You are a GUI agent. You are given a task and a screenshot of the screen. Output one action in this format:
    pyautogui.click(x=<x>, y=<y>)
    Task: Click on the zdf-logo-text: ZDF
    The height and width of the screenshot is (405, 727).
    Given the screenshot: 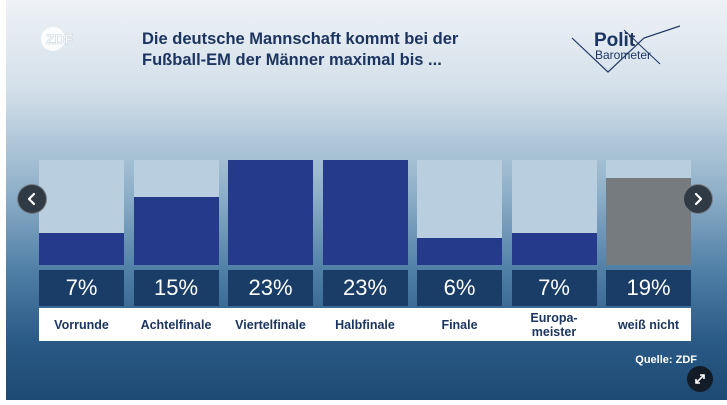 What is the action you would take?
    pyautogui.click(x=60, y=39)
    